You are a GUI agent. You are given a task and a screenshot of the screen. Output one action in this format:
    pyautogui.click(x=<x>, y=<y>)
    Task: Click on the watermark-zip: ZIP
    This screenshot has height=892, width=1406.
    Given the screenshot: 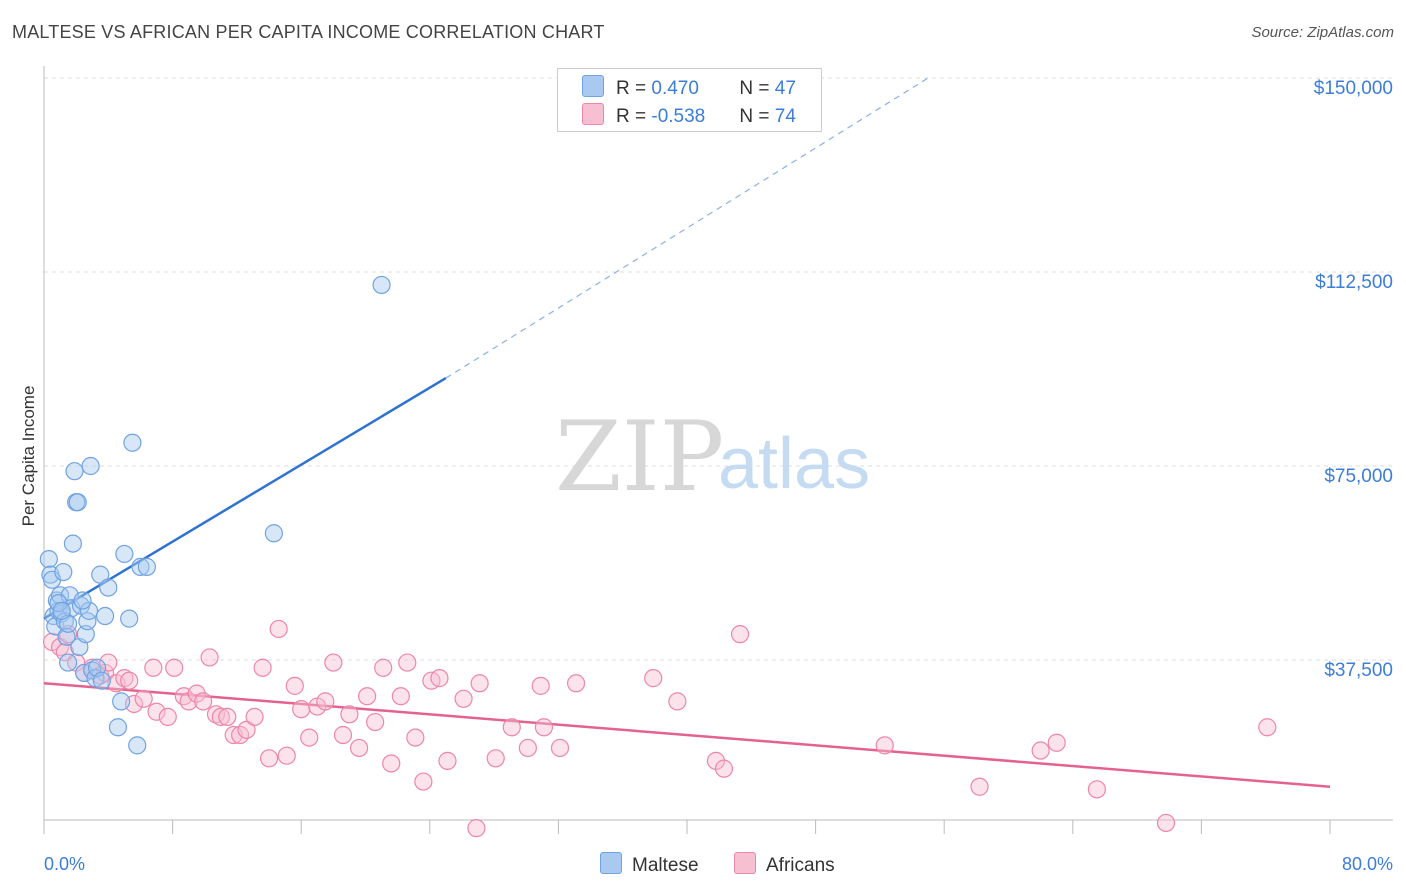 What is the action you would take?
    pyautogui.click(x=639, y=457)
    